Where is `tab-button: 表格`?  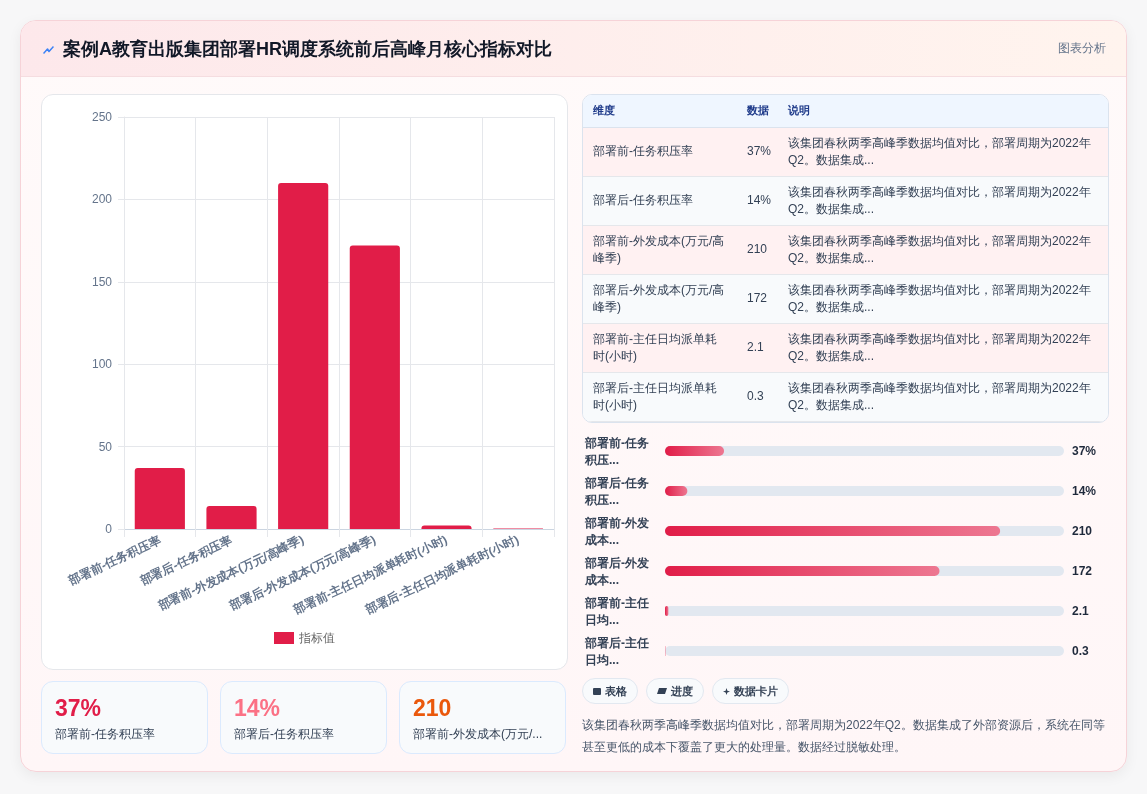 tab-button: 表格 is located at coordinates (610, 691).